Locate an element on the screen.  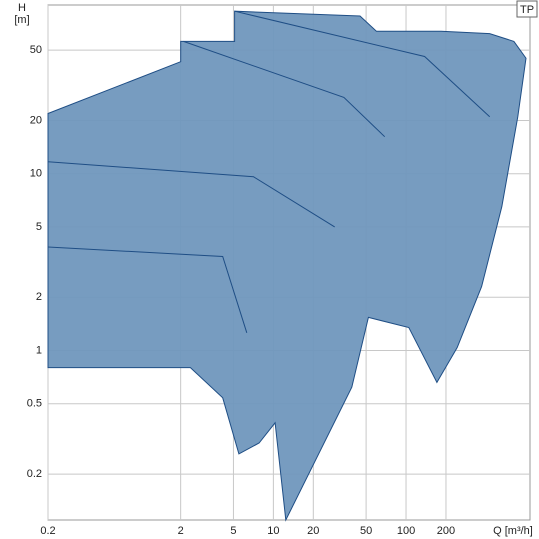
x-tick-label: 5 is located at coordinates (233, 531).